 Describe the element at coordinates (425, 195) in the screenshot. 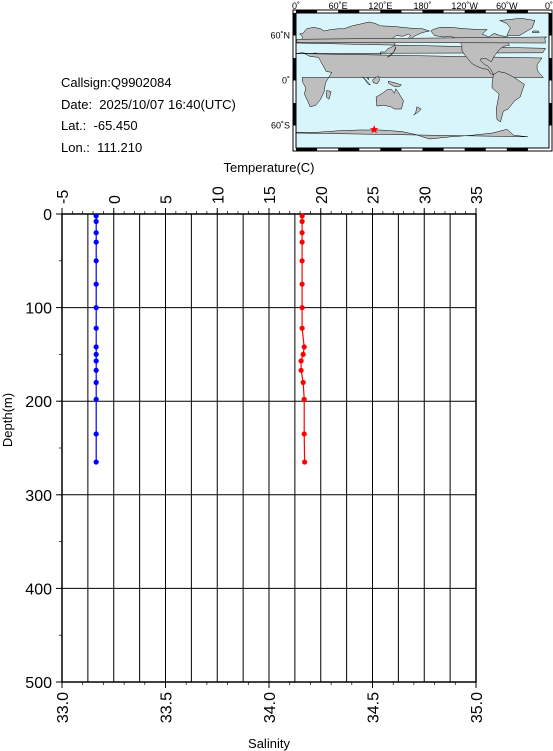

I see `top-axis-tick-label: 30` at that location.